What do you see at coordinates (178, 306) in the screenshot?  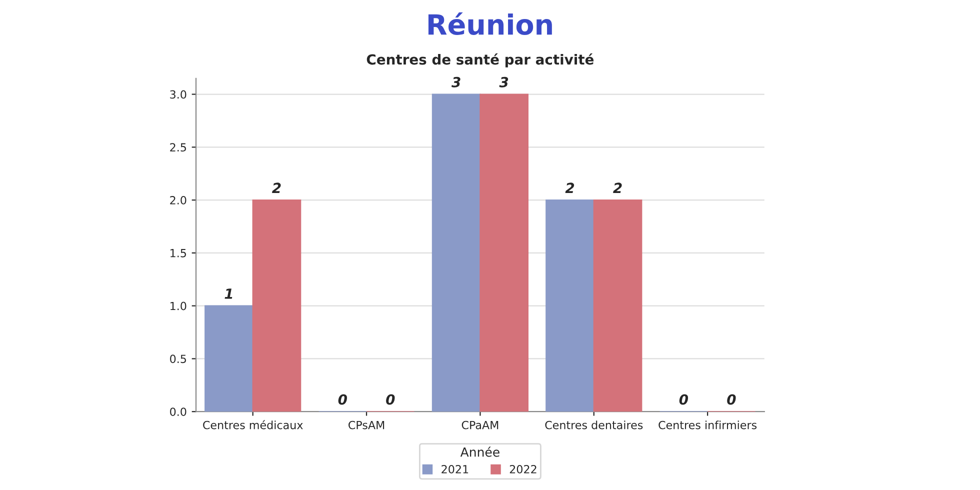 I see `y-tick-label: 1.0` at bounding box center [178, 306].